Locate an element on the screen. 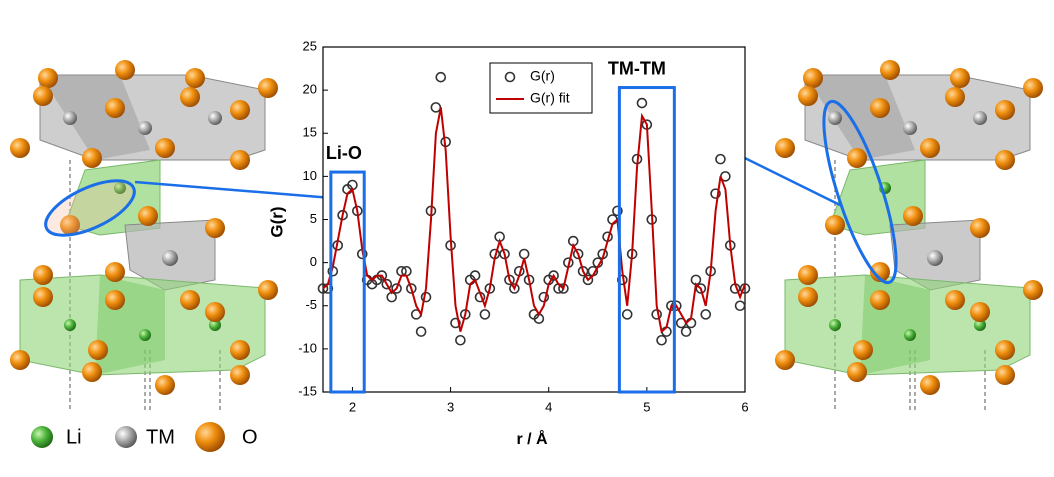  y-tick-label: 5 is located at coordinates (313, 218).